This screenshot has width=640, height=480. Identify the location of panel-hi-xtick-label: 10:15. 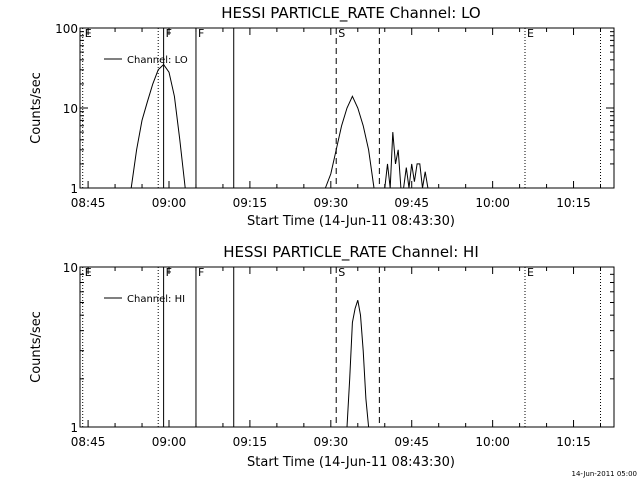
(573, 442).